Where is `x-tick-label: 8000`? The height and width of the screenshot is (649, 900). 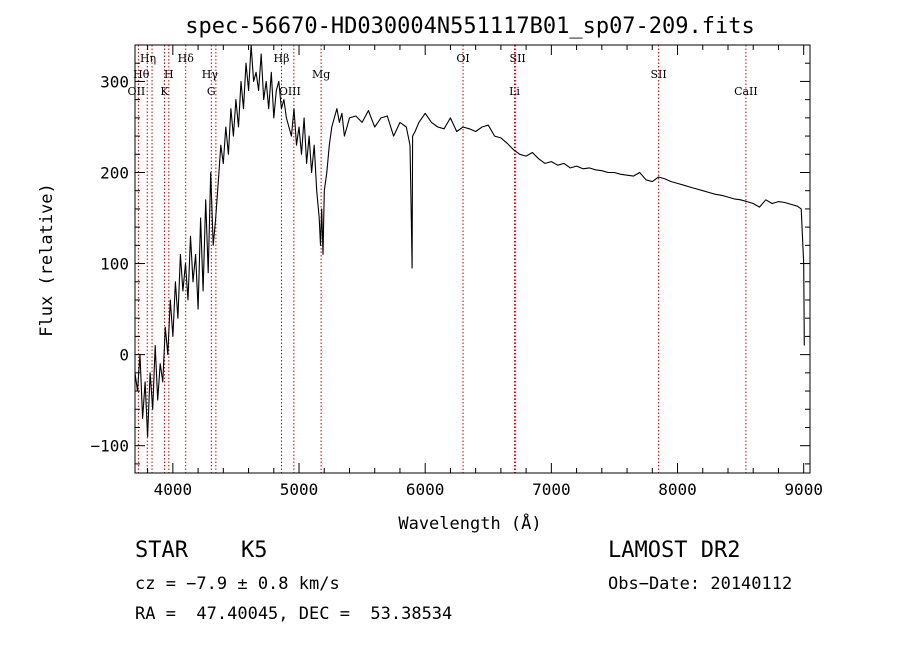 x-tick-label: 8000 is located at coordinates (677, 489).